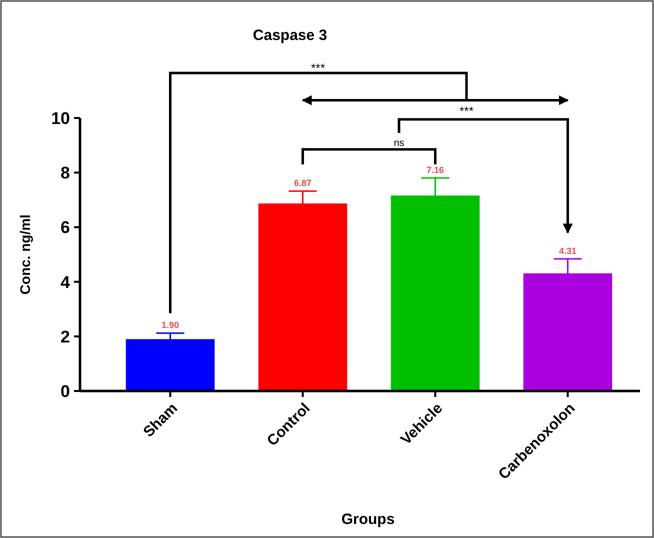 This screenshot has height=538, width=654. I want to click on data-label: 4.31, so click(567, 251).